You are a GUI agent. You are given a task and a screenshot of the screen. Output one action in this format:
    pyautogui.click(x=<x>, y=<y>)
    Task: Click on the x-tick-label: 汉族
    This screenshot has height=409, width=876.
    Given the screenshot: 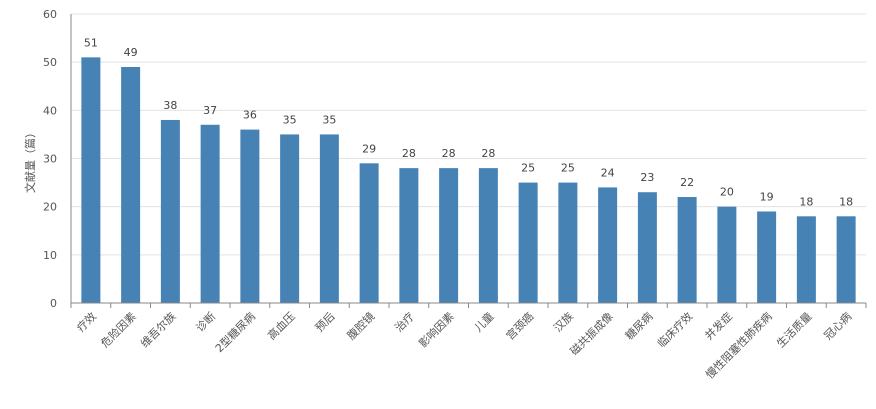 What is the action you would take?
    pyautogui.click(x=563, y=321)
    